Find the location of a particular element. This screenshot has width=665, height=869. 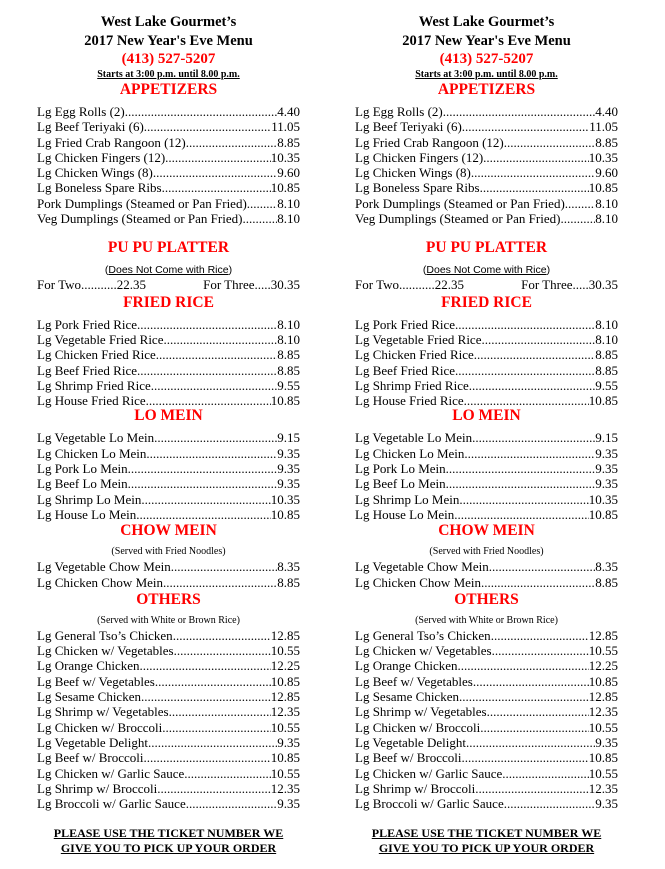

chow-mein-note: (Served with Fried Noodles) is located at coordinates (486, 552).